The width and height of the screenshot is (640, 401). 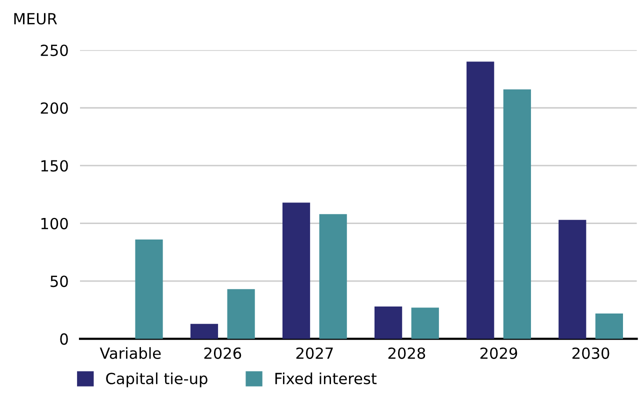 I want to click on y-tick-label: 250, so click(x=54, y=50).